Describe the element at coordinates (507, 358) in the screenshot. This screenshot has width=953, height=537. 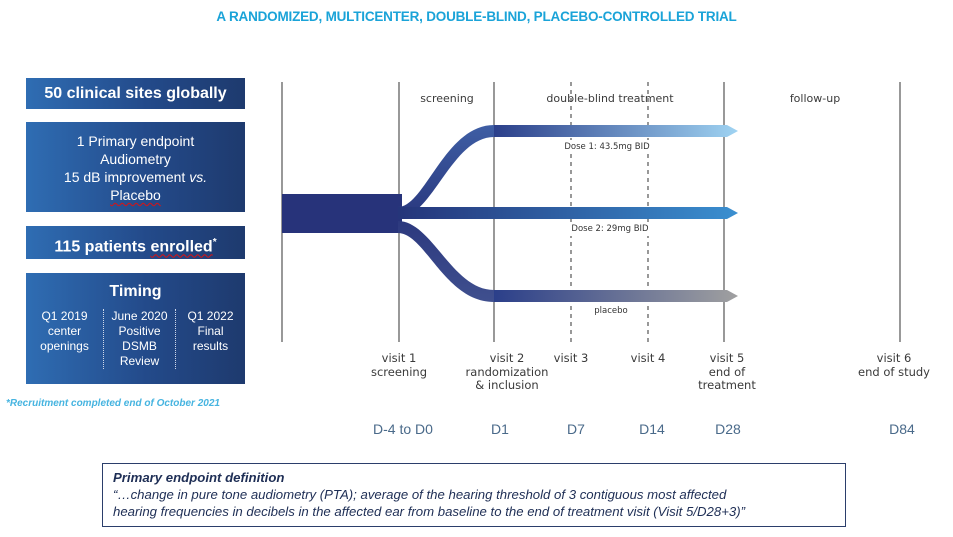
I see `visit-label: visit 2` at that location.